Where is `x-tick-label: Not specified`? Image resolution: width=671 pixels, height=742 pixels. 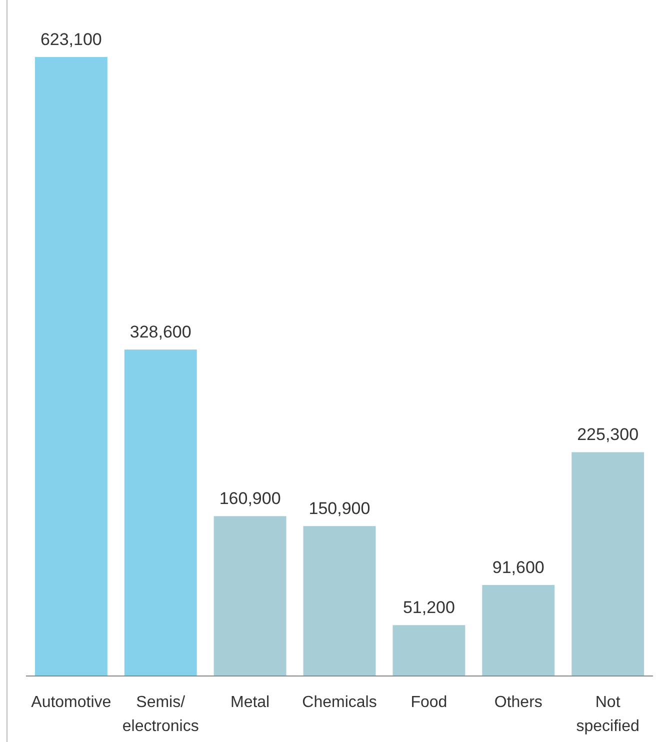 x-tick-label: Not specified is located at coordinates (608, 714).